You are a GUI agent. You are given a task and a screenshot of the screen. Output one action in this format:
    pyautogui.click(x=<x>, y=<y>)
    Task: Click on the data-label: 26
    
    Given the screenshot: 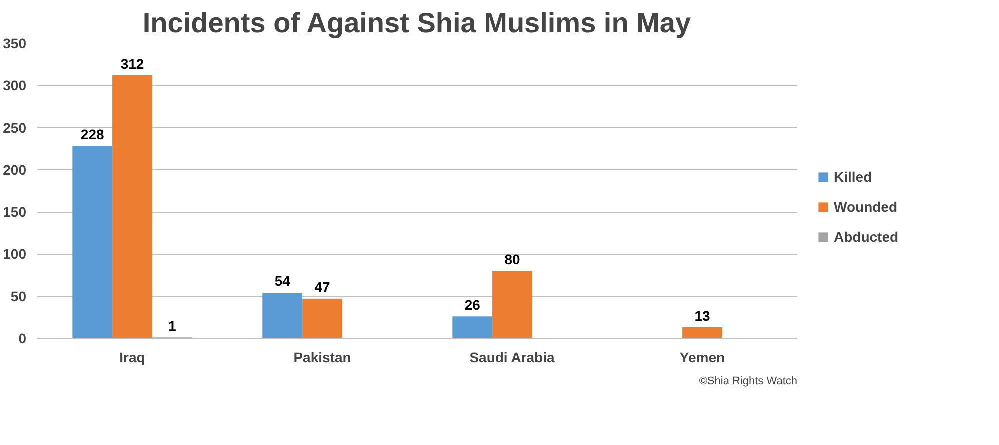 What is the action you would take?
    pyautogui.click(x=472, y=304)
    